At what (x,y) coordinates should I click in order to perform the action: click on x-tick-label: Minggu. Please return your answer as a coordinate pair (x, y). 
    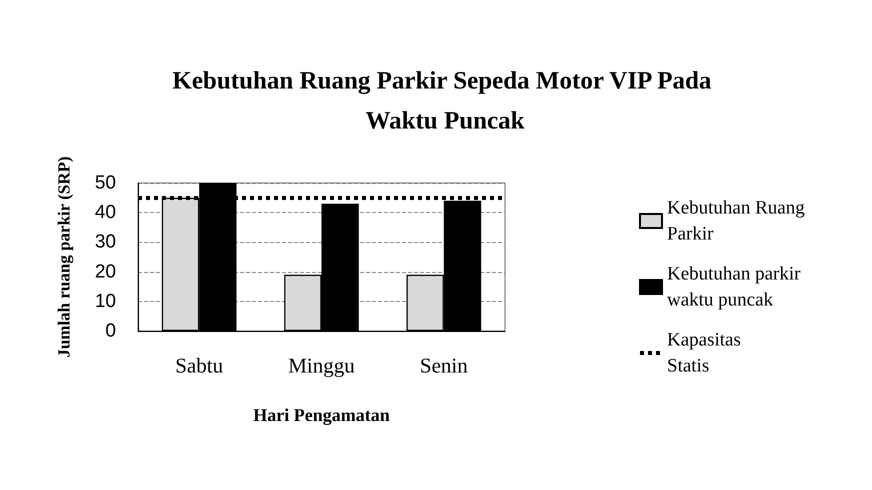
    Looking at the image, I should click on (322, 366).